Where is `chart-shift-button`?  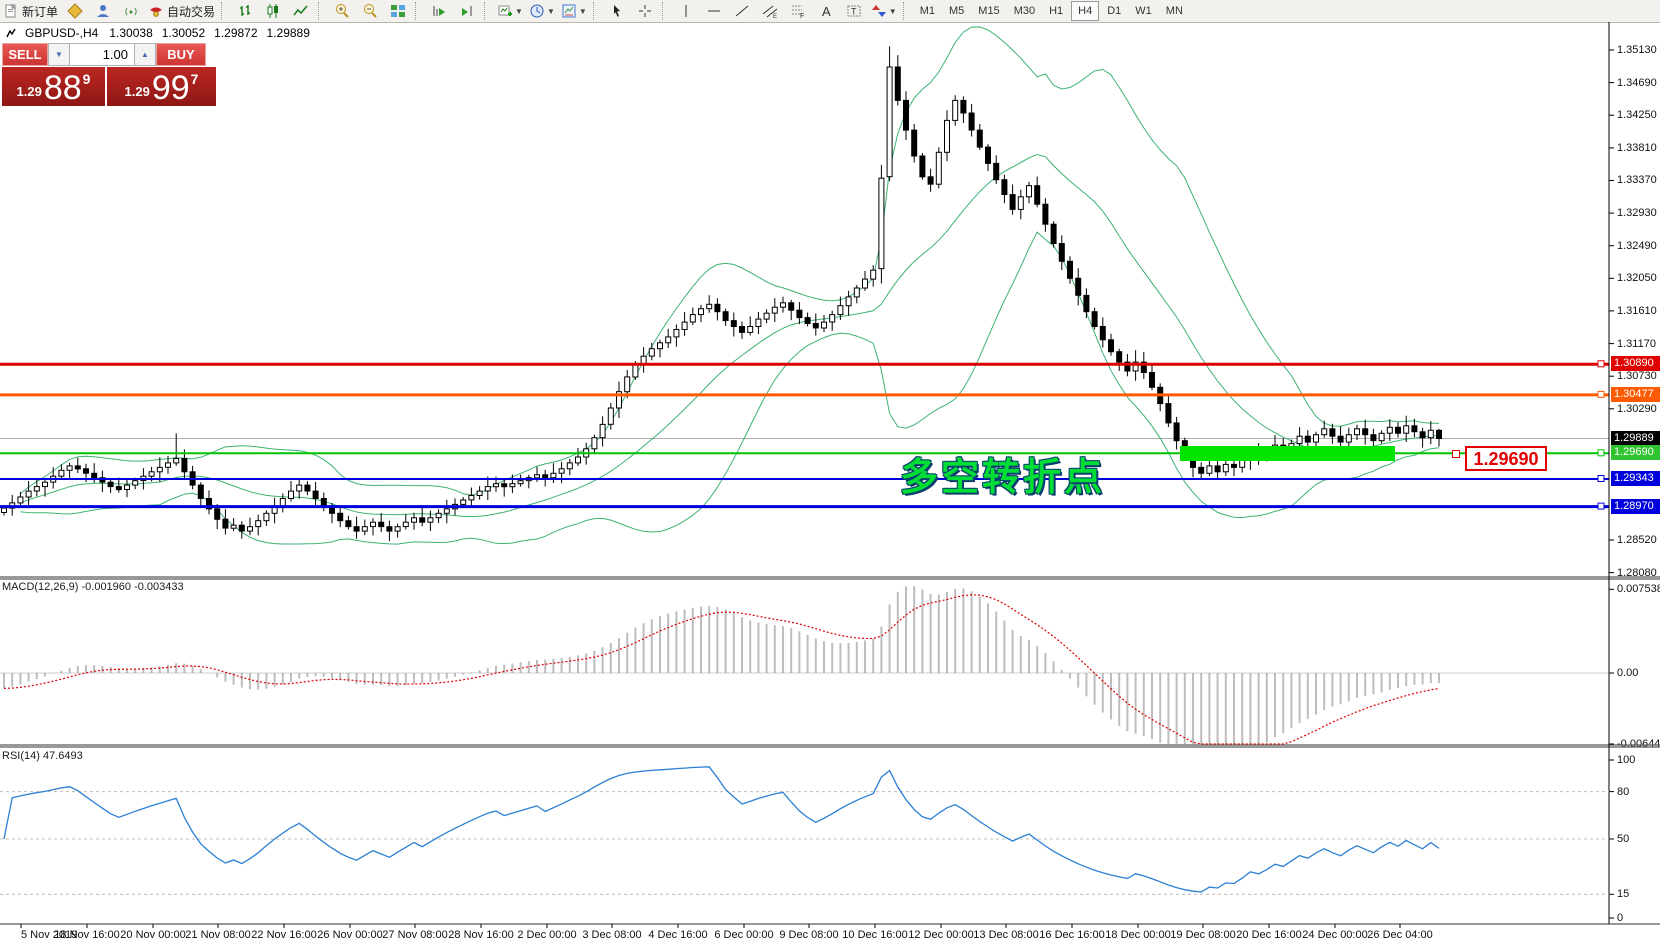
chart-shift-button is located at coordinates (467, 11).